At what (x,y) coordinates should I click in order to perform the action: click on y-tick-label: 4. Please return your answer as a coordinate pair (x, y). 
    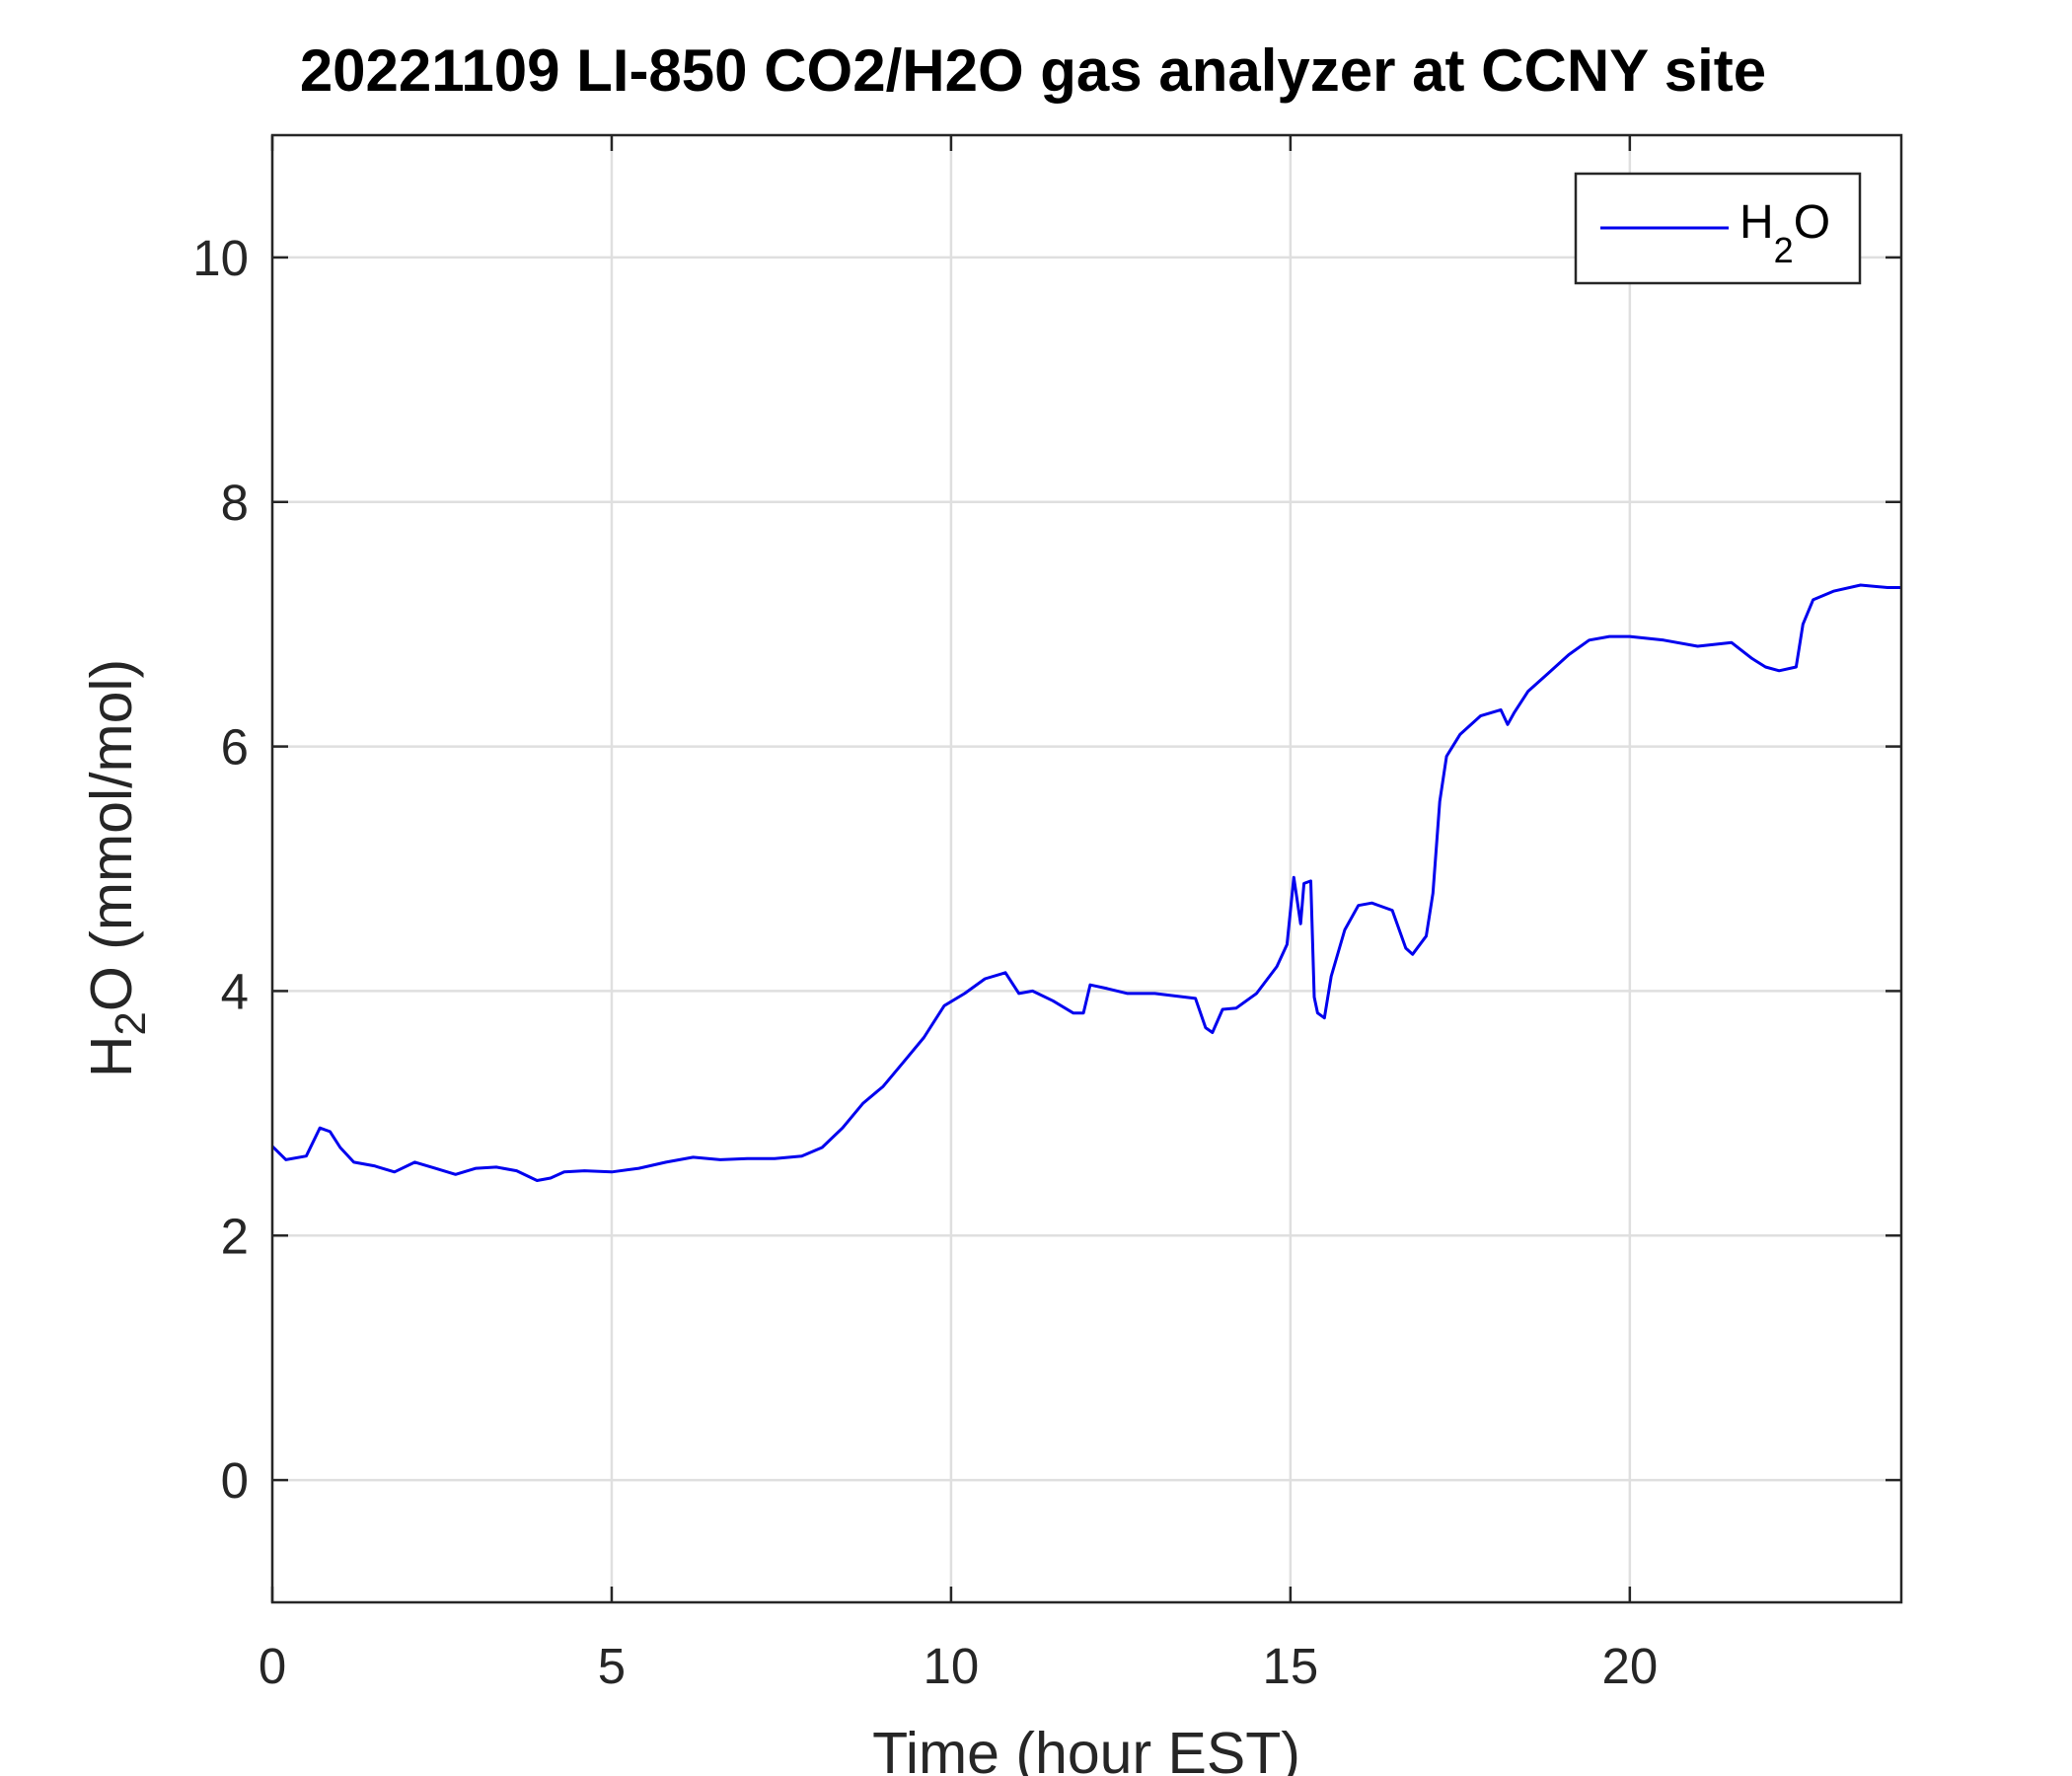
    Looking at the image, I should click on (235, 991).